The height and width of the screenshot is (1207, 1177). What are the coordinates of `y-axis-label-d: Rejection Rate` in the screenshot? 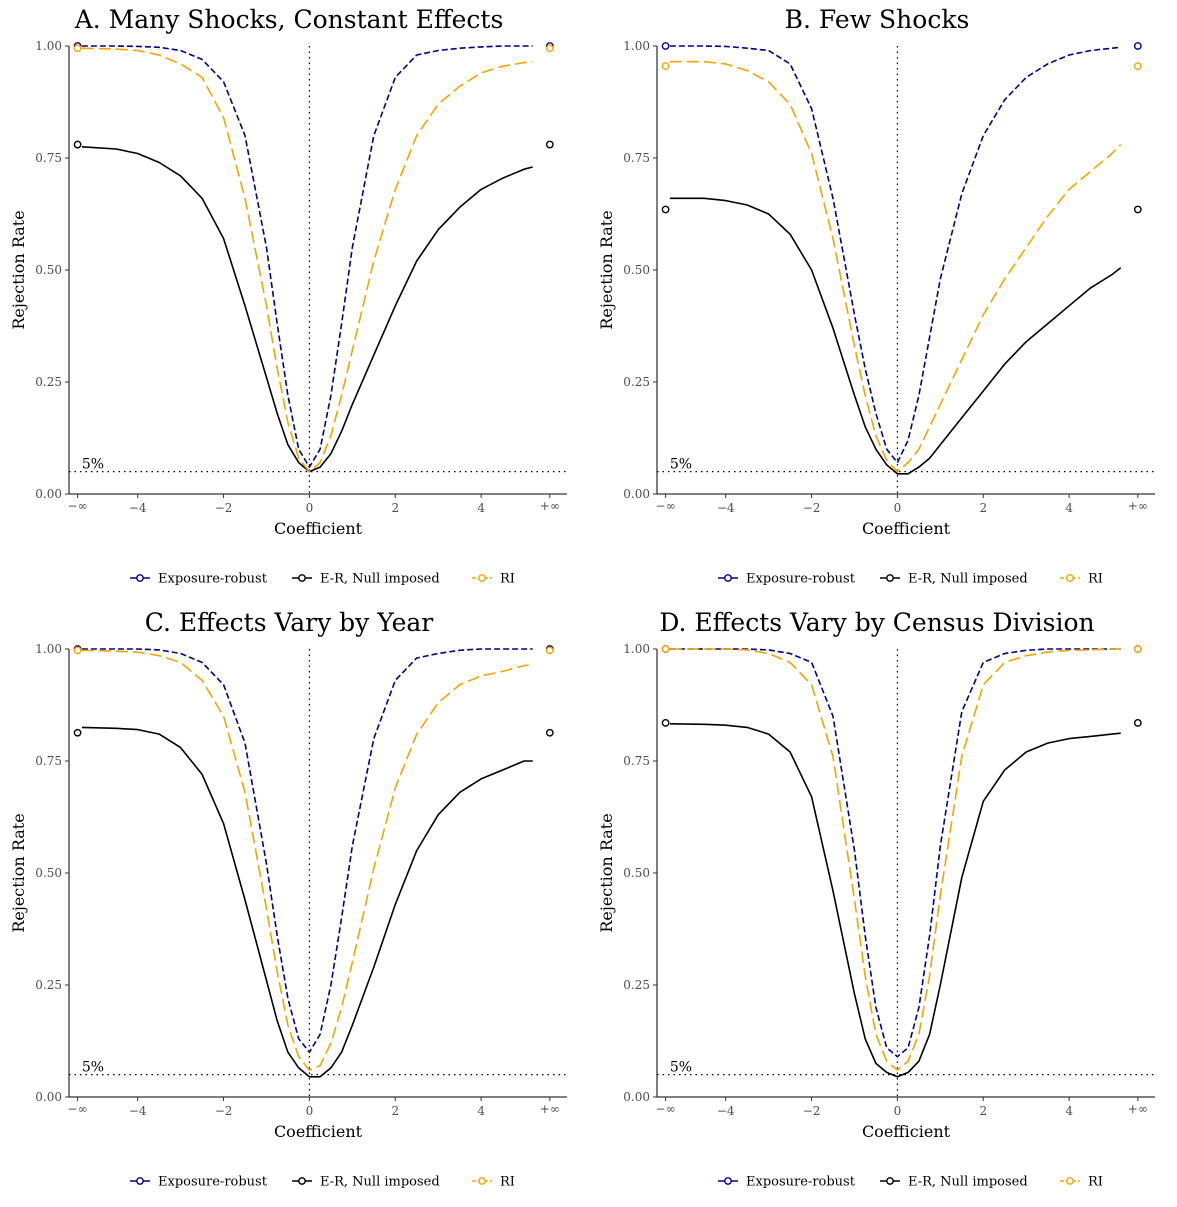 It's located at (606, 872).